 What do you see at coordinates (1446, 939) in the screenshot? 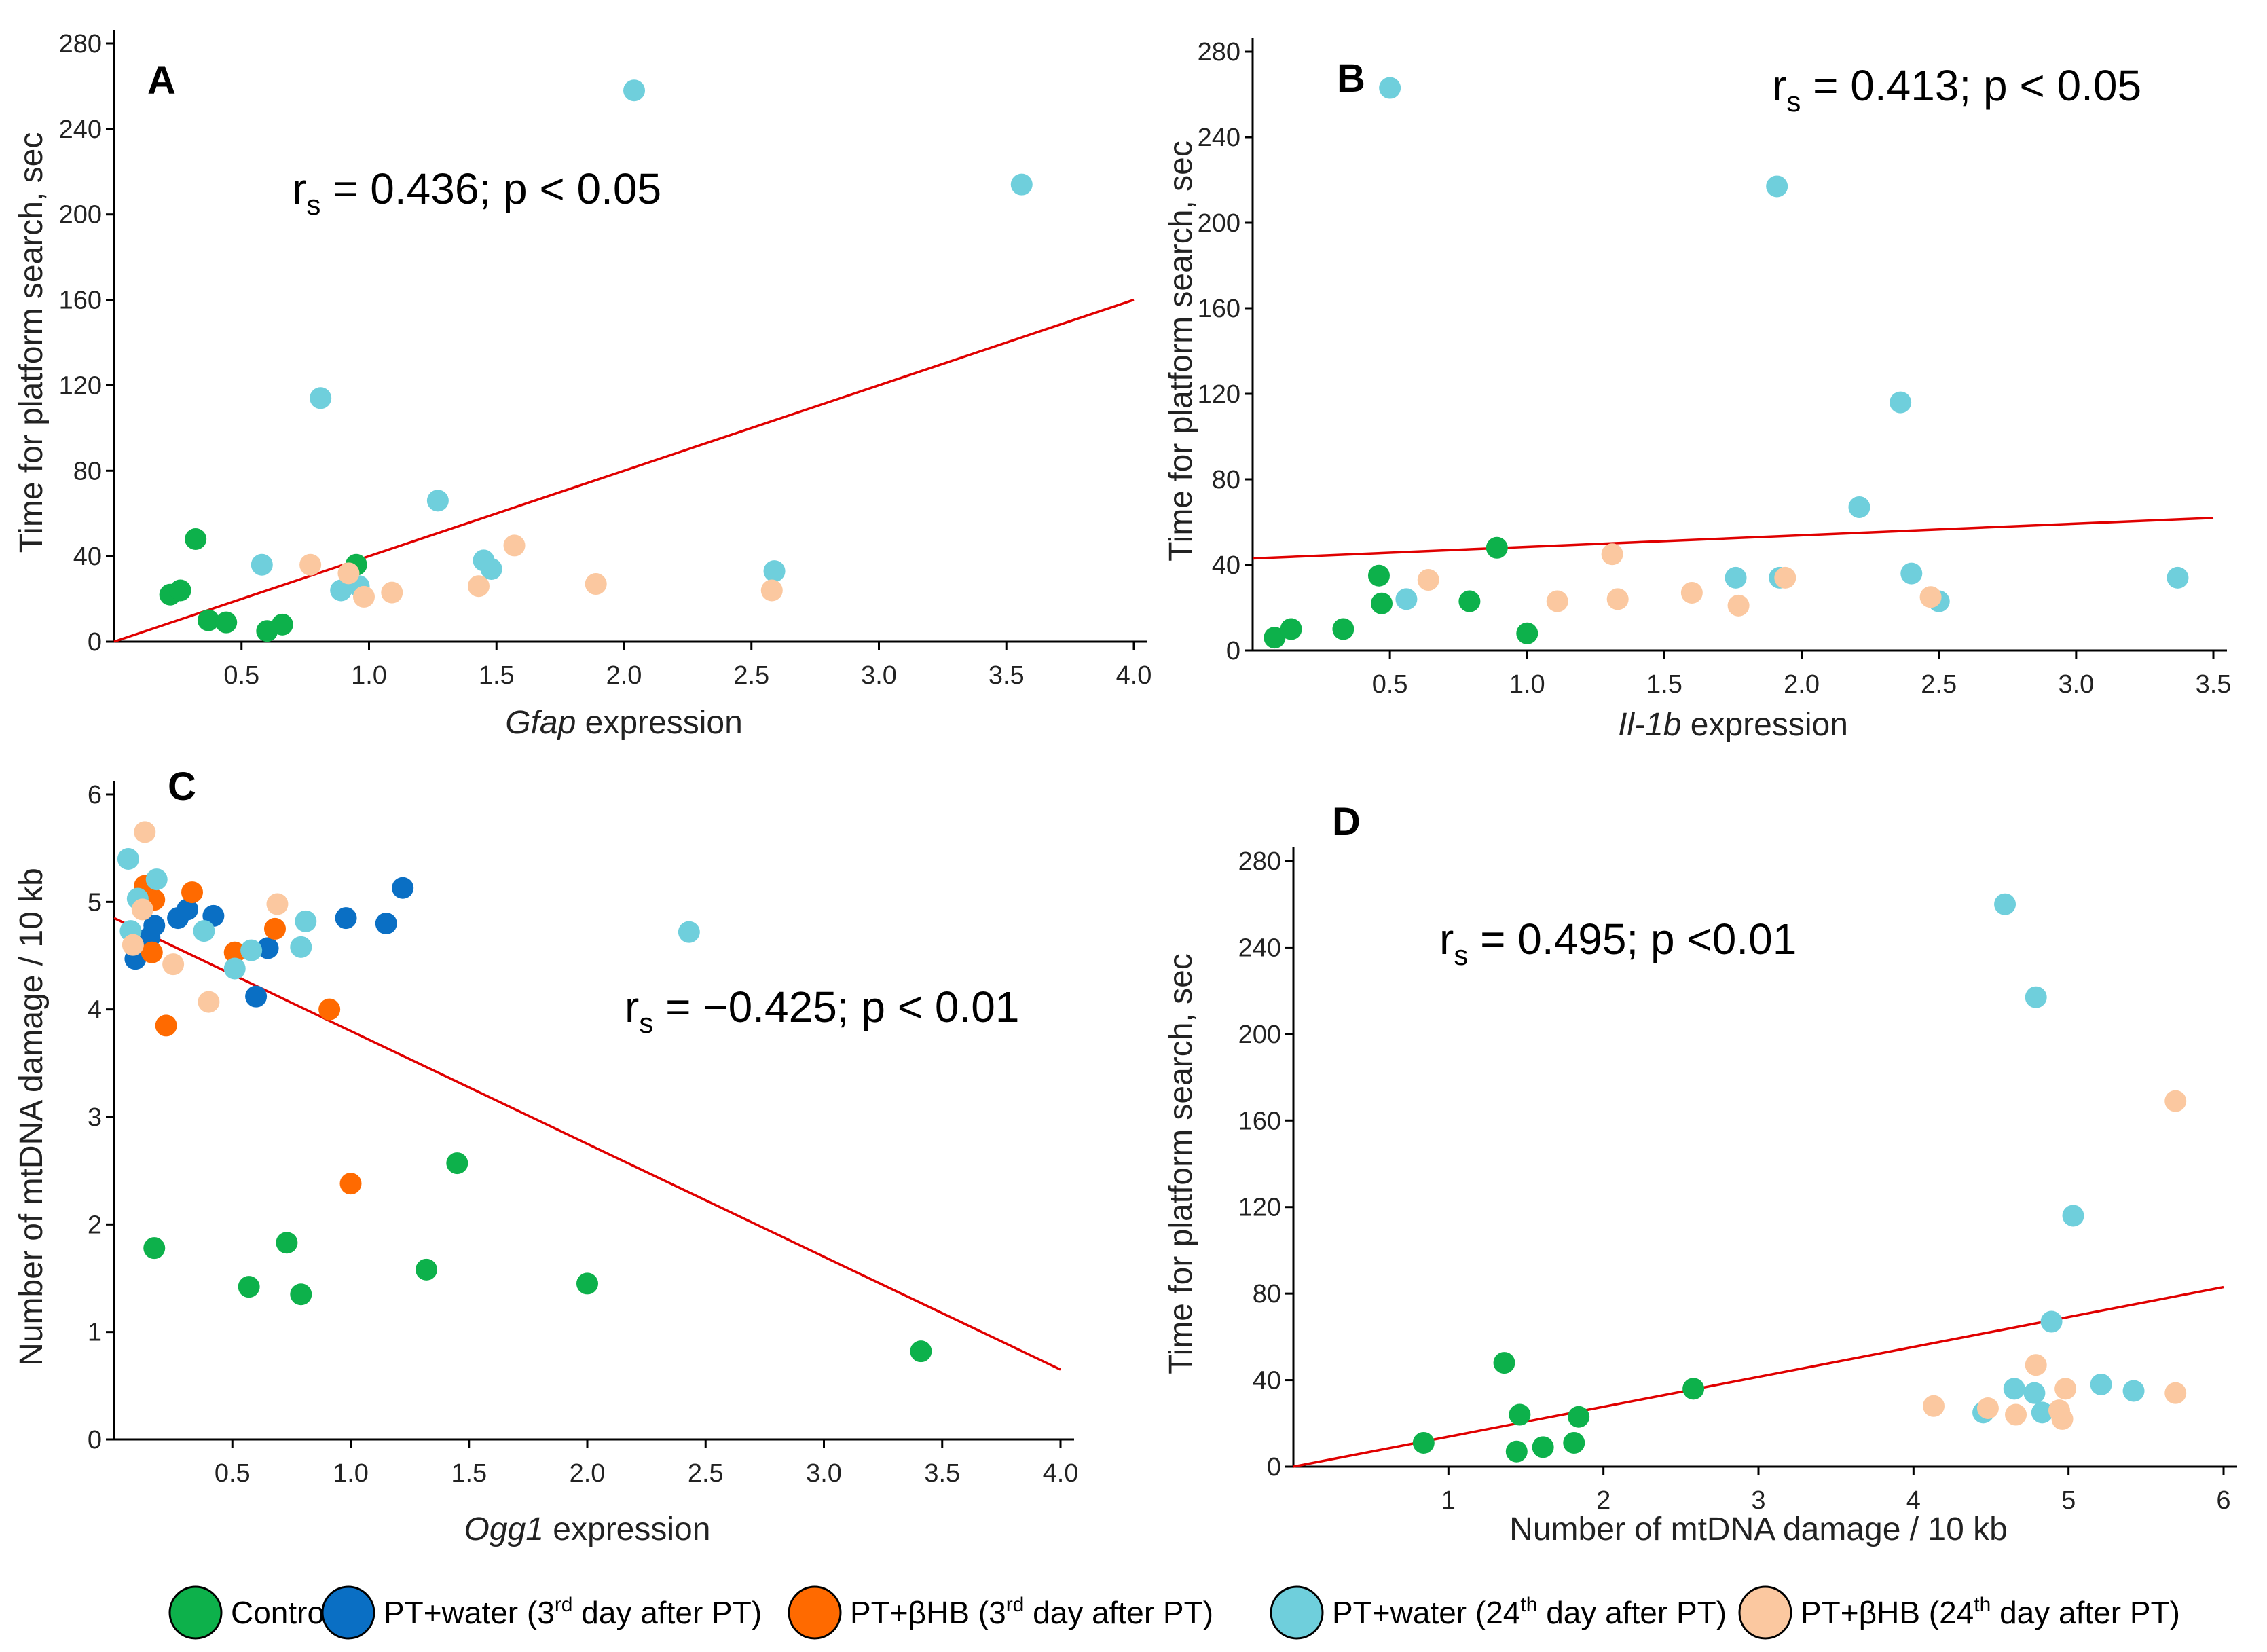
I see `stat-r: r` at bounding box center [1446, 939].